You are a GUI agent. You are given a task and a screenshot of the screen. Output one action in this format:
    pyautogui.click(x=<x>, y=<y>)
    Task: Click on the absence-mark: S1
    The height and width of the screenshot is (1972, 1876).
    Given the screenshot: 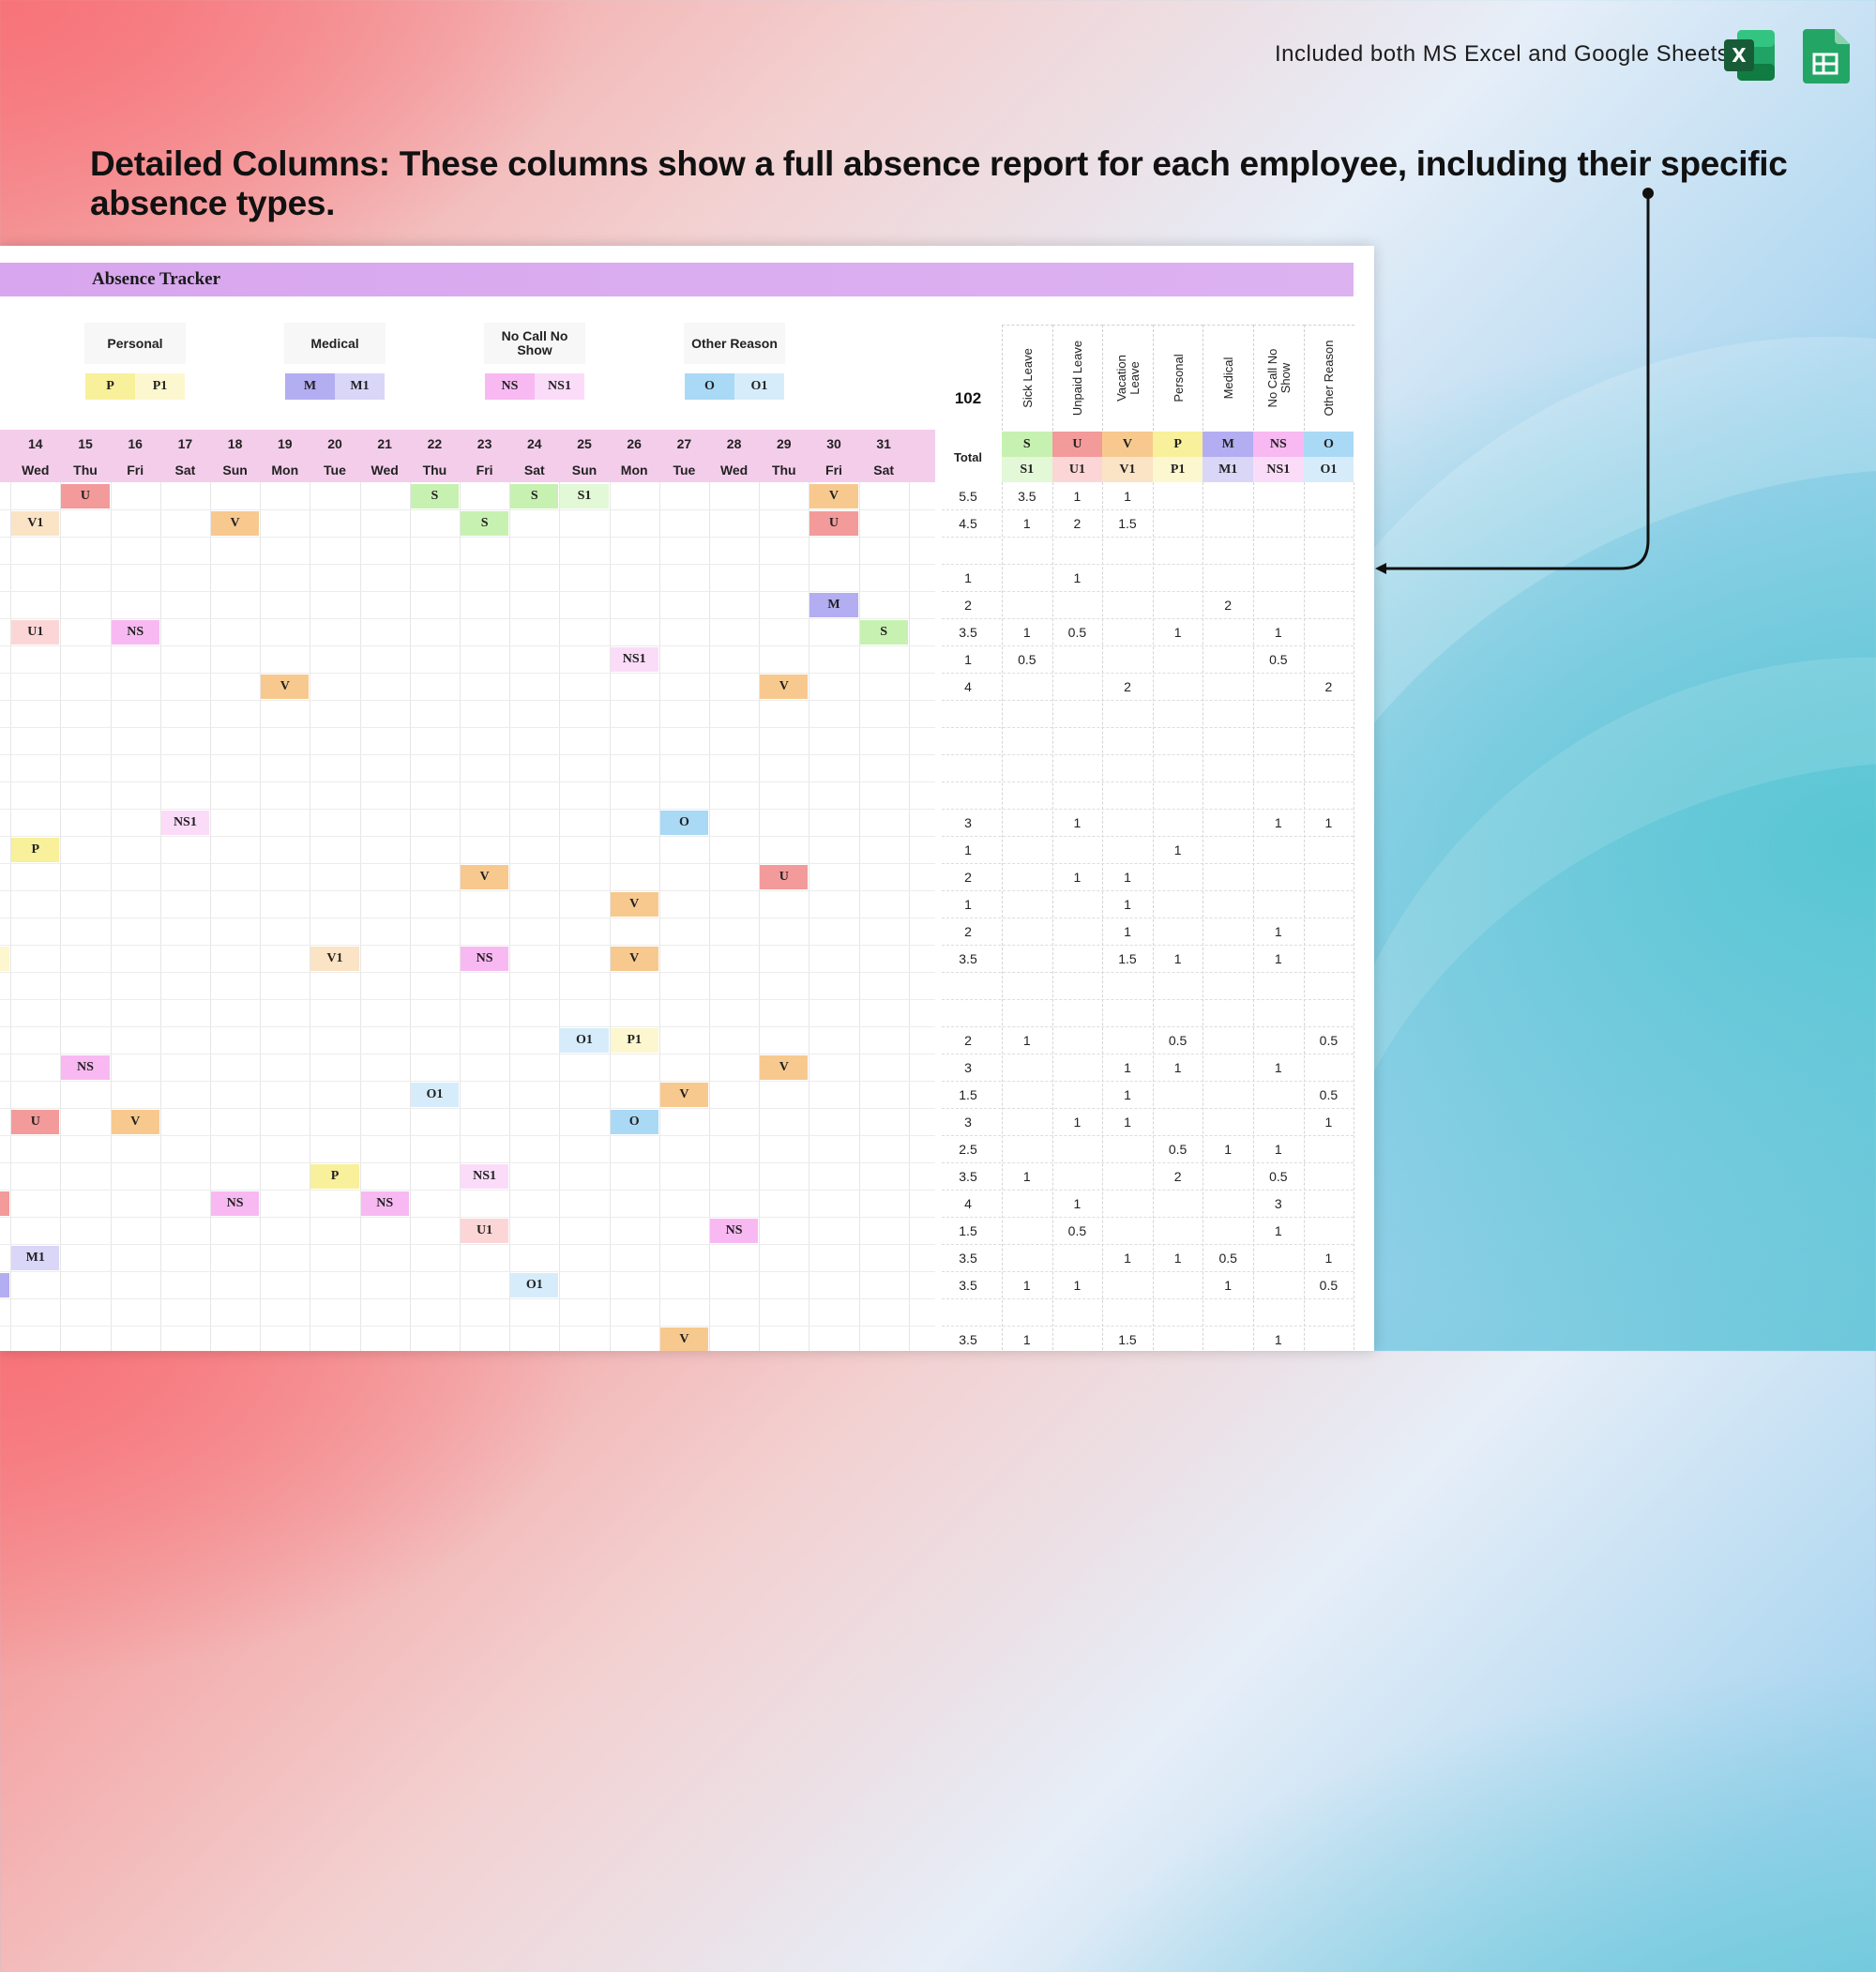 What is the action you would take?
    pyautogui.click(x=584, y=496)
    